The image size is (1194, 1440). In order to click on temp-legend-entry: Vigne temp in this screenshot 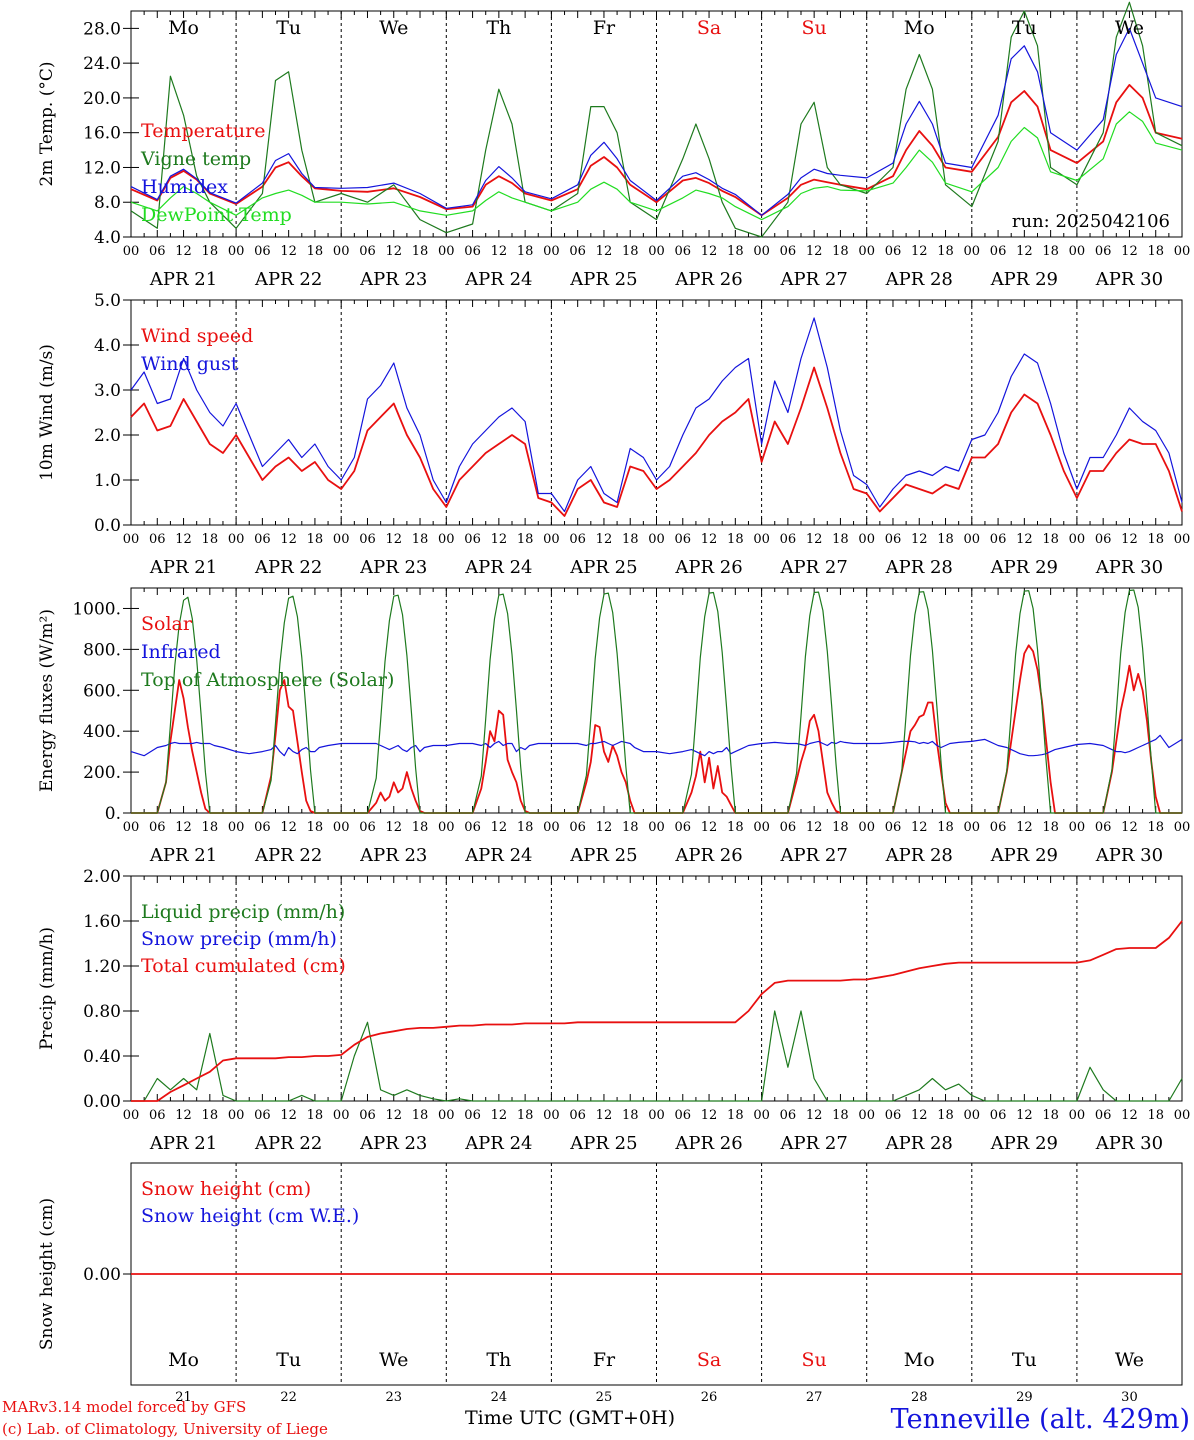, I will do `click(195, 159)`.